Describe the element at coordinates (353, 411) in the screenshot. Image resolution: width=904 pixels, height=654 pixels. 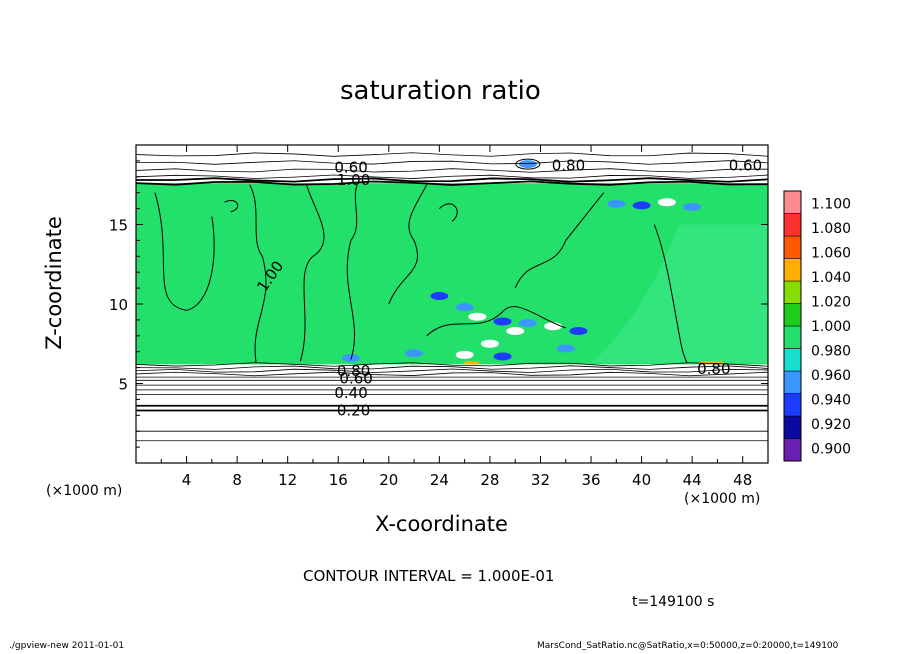
I see `contour-label-8: 0.20` at that location.